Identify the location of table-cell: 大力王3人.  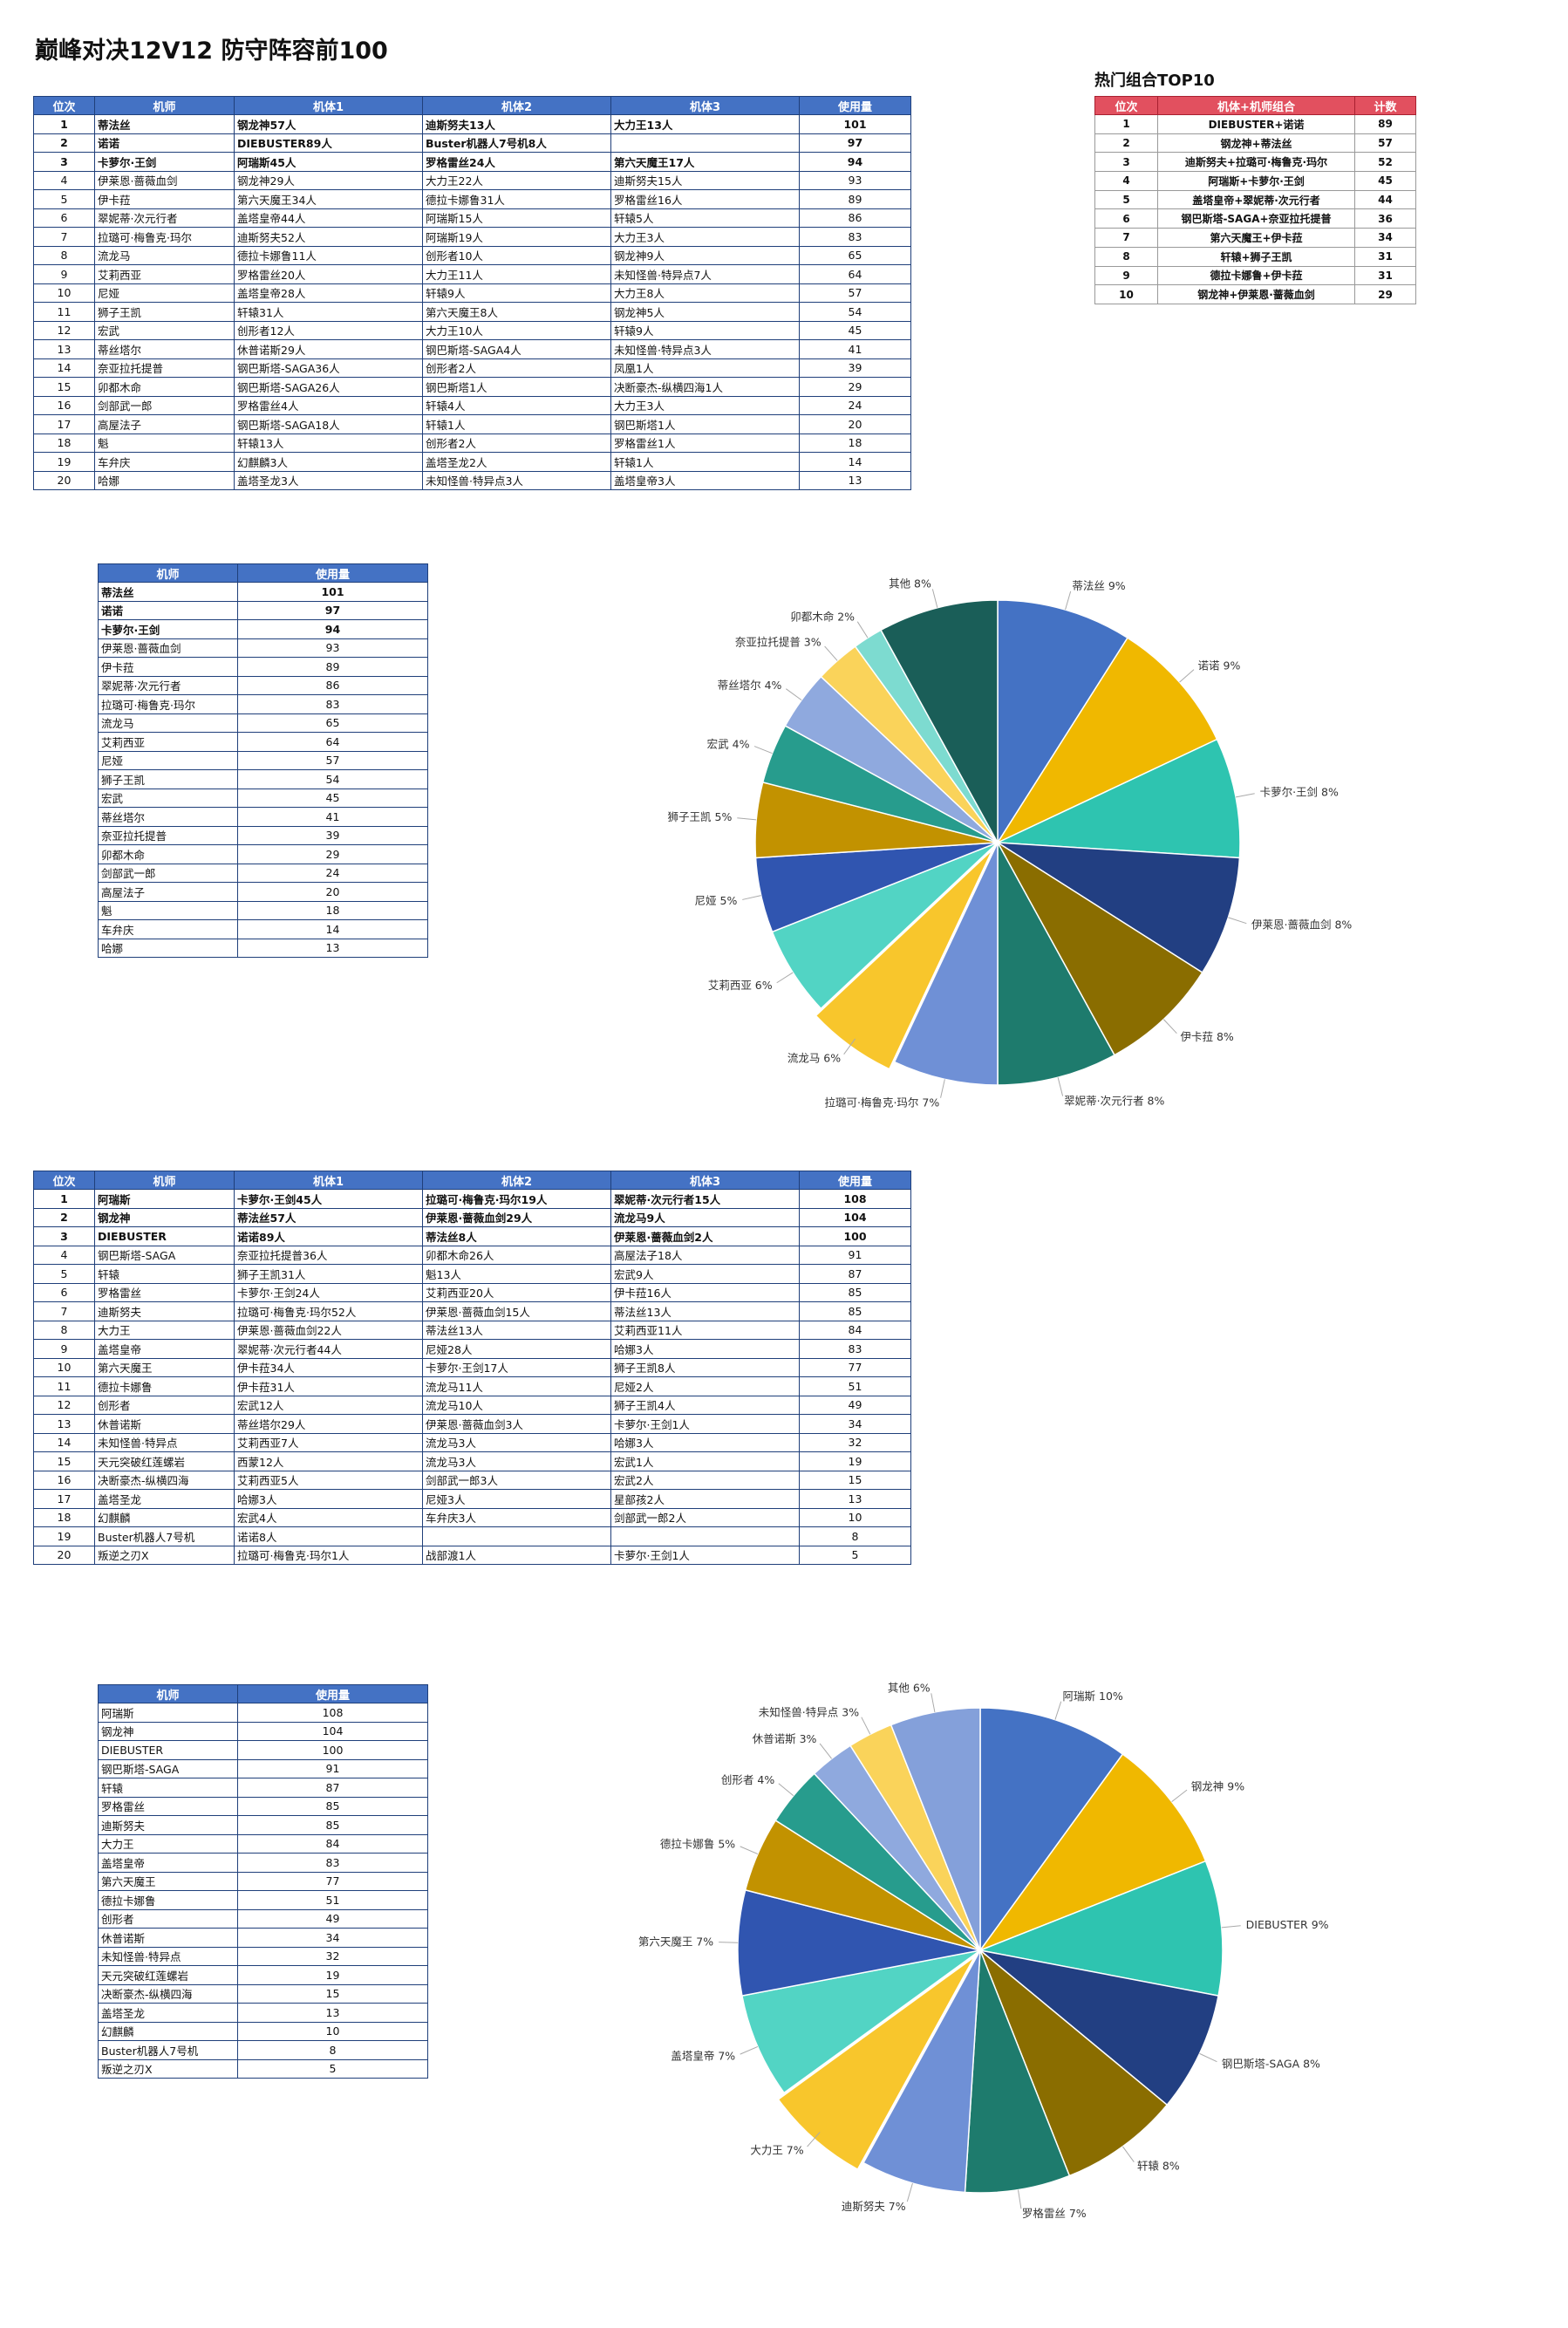
(705, 405).